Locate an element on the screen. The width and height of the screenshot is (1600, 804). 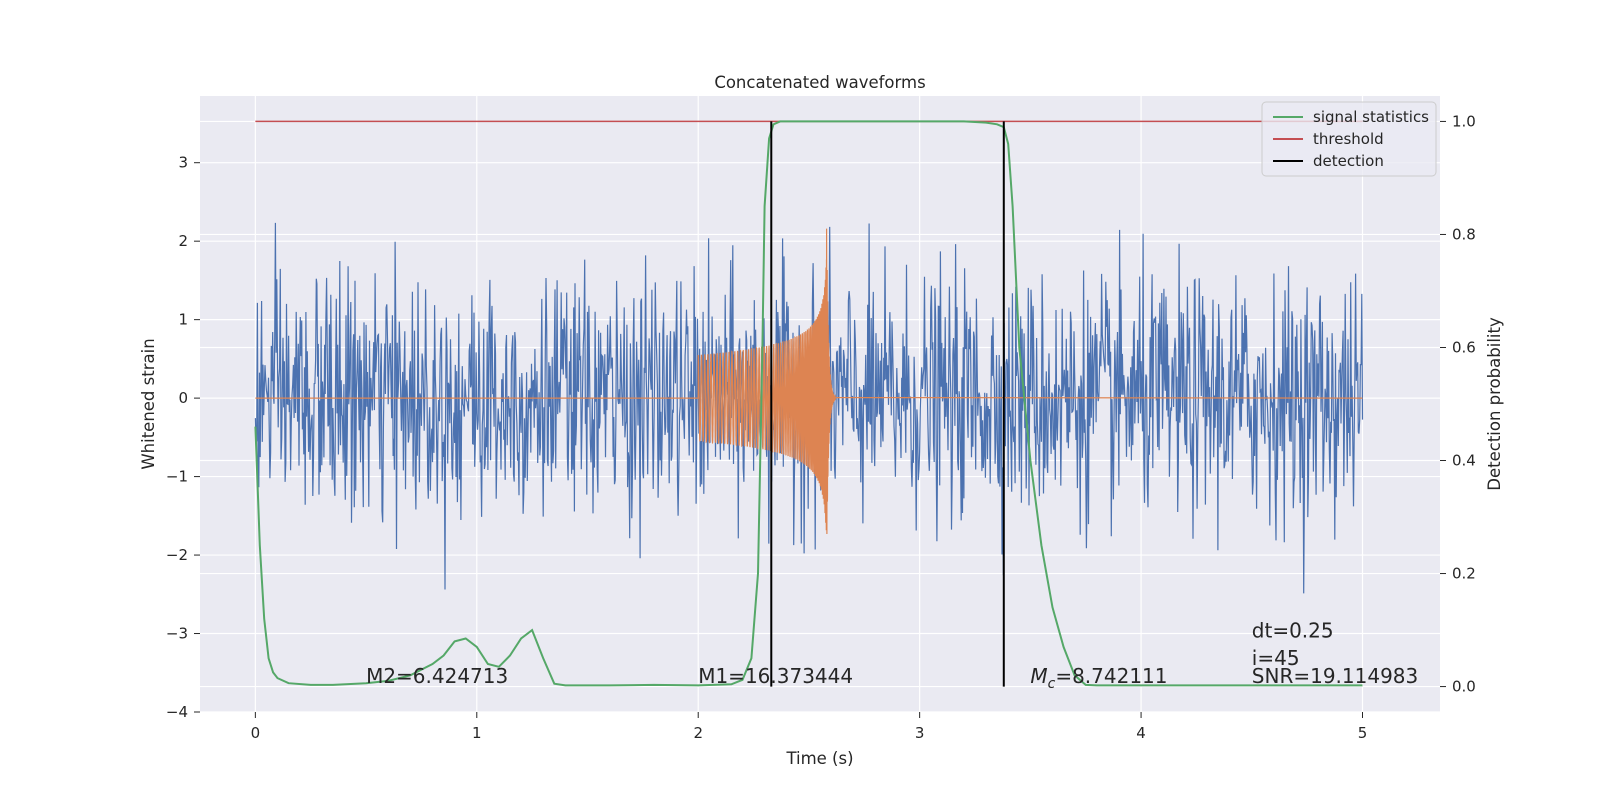
y-axis-label: Whitened strain is located at coordinates (148, 403).